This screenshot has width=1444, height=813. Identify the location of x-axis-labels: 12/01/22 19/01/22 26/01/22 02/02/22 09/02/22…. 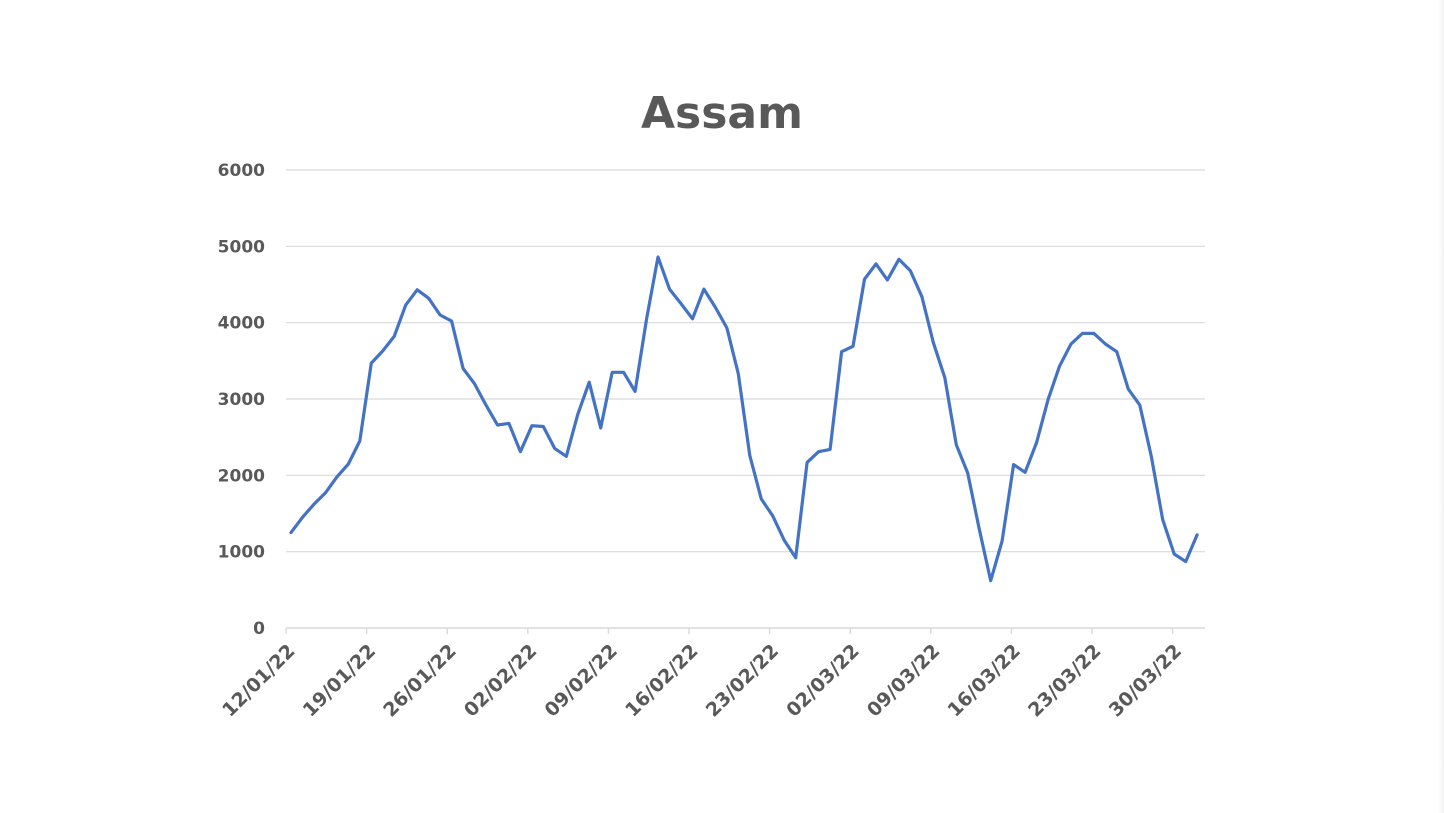
(702, 680).